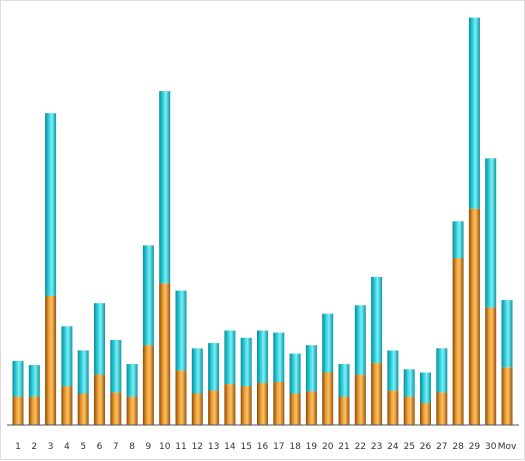 The image size is (525, 461). What do you see at coordinates (393, 447) in the screenshot?
I see `x-tick-label: 24` at bounding box center [393, 447].